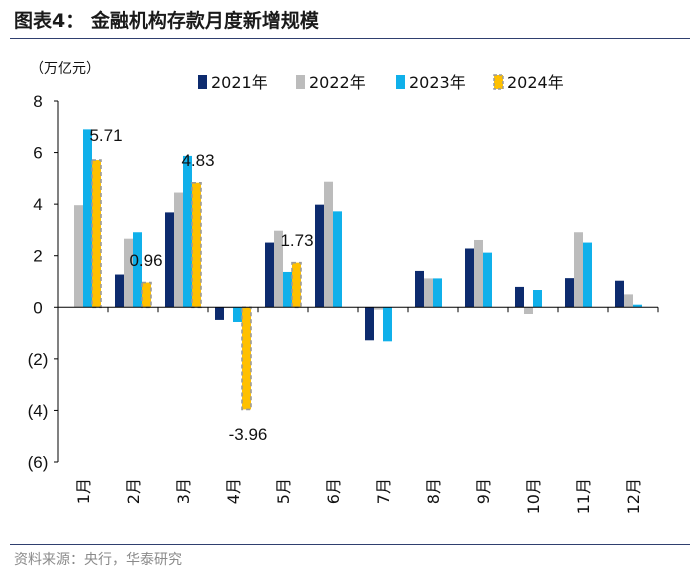  Describe the element at coordinates (437, 82) in the screenshot. I see `legend-label-3: 2023年` at that location.